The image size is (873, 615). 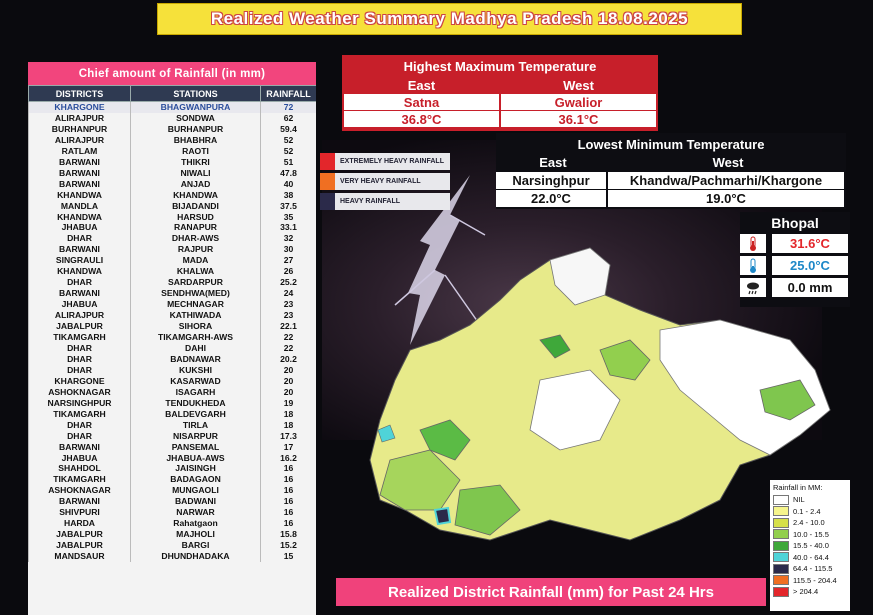 What do you see at coordinates (172, 370) in the screenshot?
I see `table-row: DHAR KUKSHI 20` at bounding box center [172, 370].